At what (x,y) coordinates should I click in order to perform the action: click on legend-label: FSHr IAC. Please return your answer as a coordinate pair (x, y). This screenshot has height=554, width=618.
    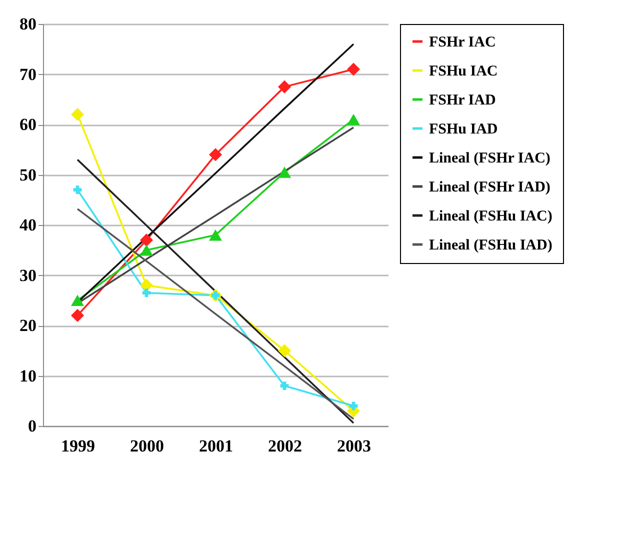
    Looking at the image, I should click on (462, 42).